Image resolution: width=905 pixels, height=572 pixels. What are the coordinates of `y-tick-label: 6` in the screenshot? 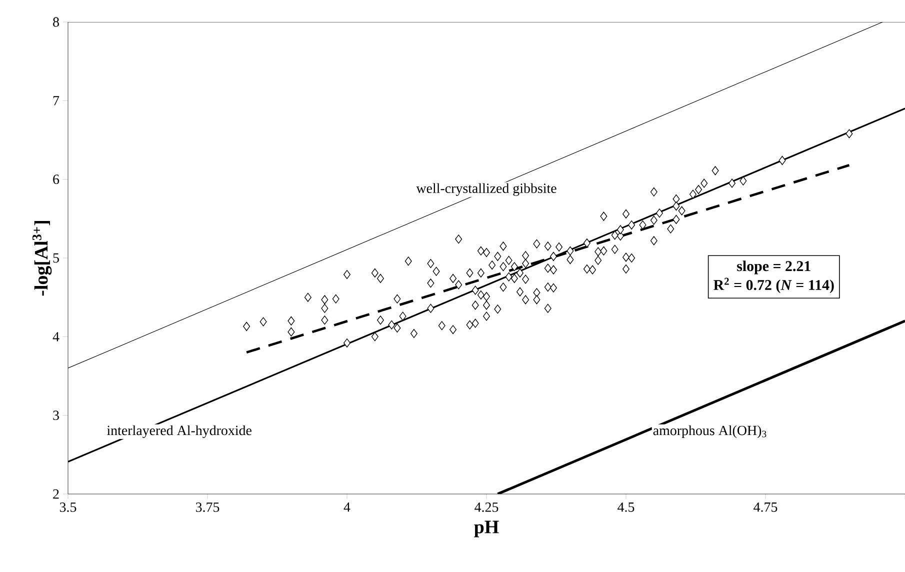 It's located at (56, 179).